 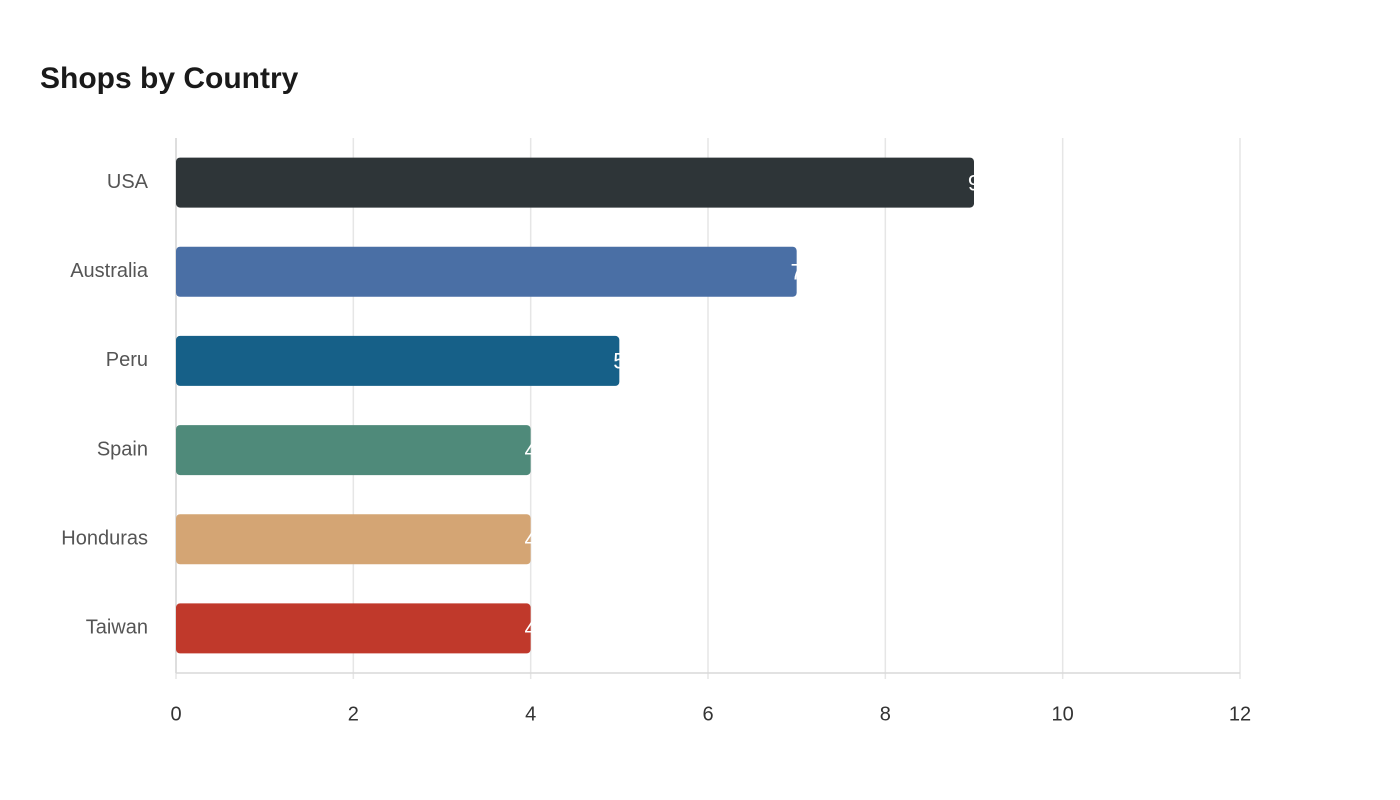 What do you see at coordinates (109, 271) in the screenshot?
I see `y-tick-label: Australia` at bounding box center [109, 271].